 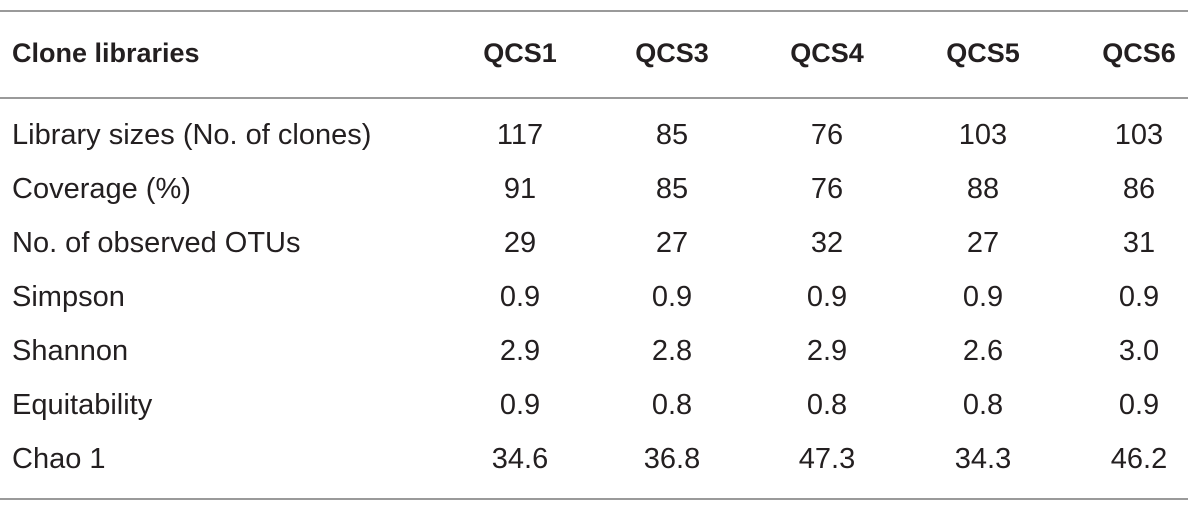 What do you see at coordinates (82, 405) in the screenshot?
I see `row-label: Equitability` at bounding box center [82, 405].